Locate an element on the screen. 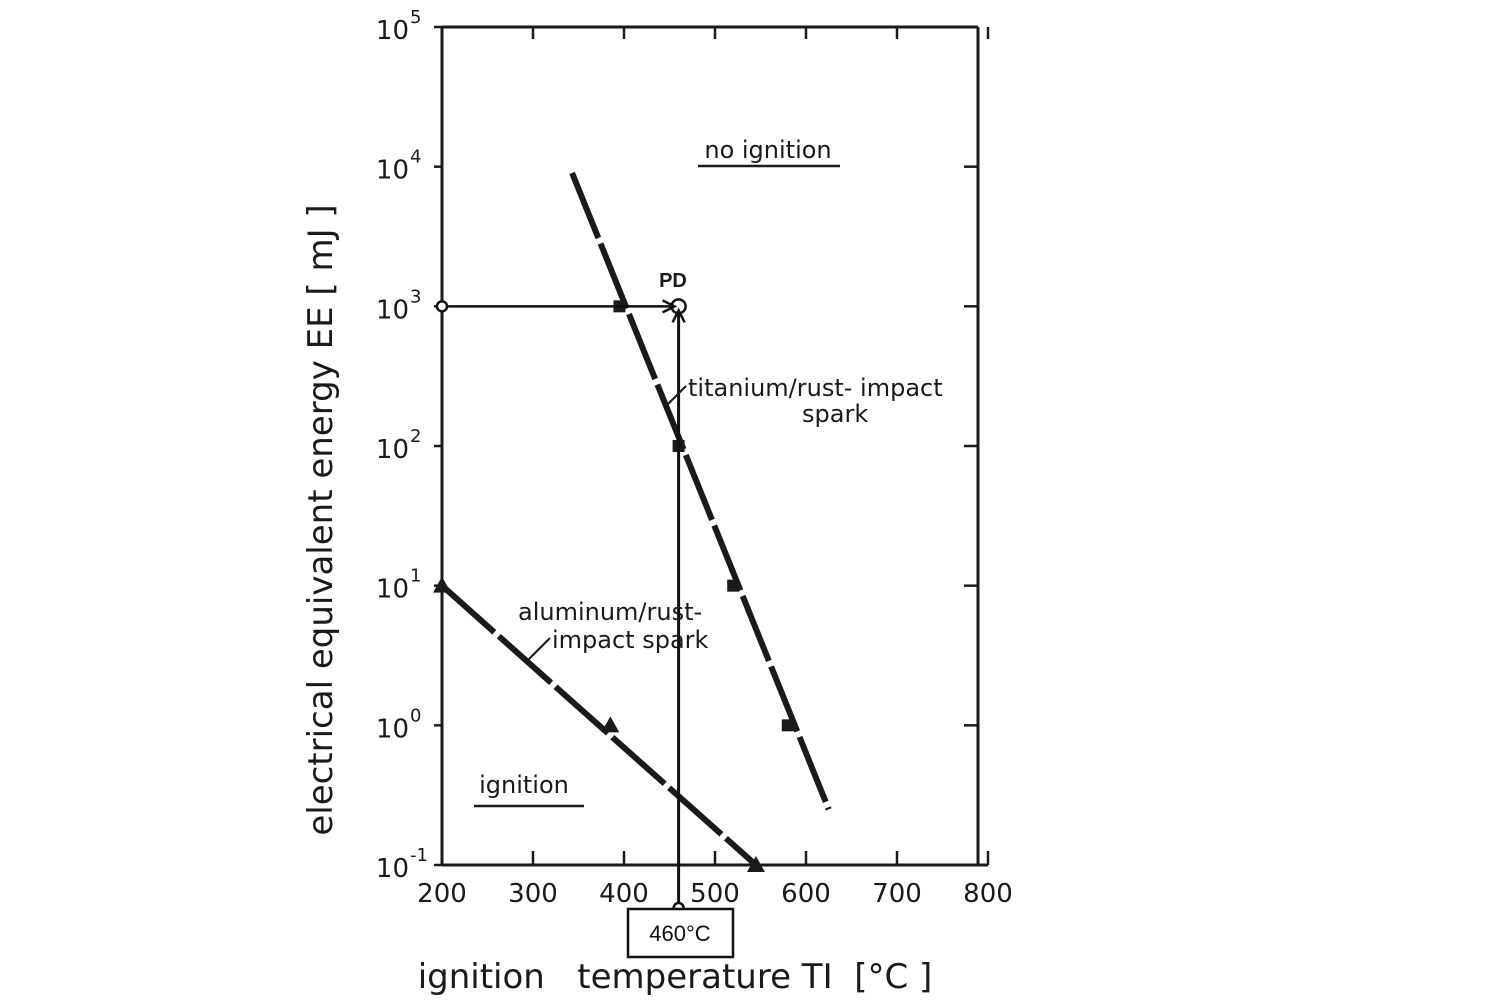  y-axis-title: electrical equivalent energy EE [ mJ ] is located at coordinates (321, 519).